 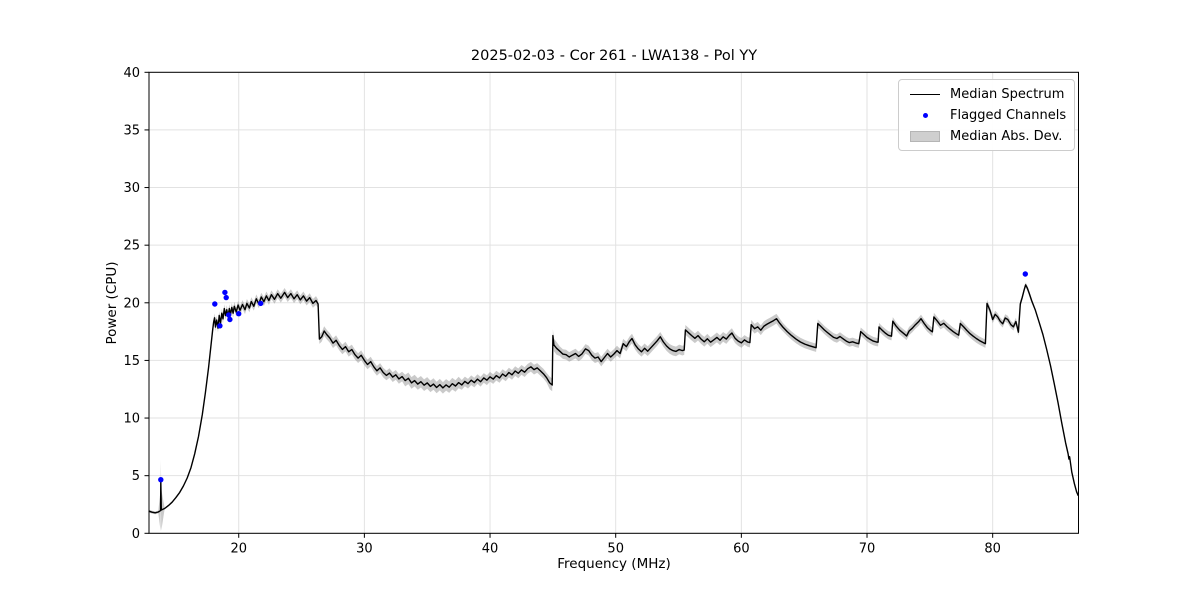 I want to click on legend-label-flagged-channels: Flagged Channels, so click(x=1008, y=115).